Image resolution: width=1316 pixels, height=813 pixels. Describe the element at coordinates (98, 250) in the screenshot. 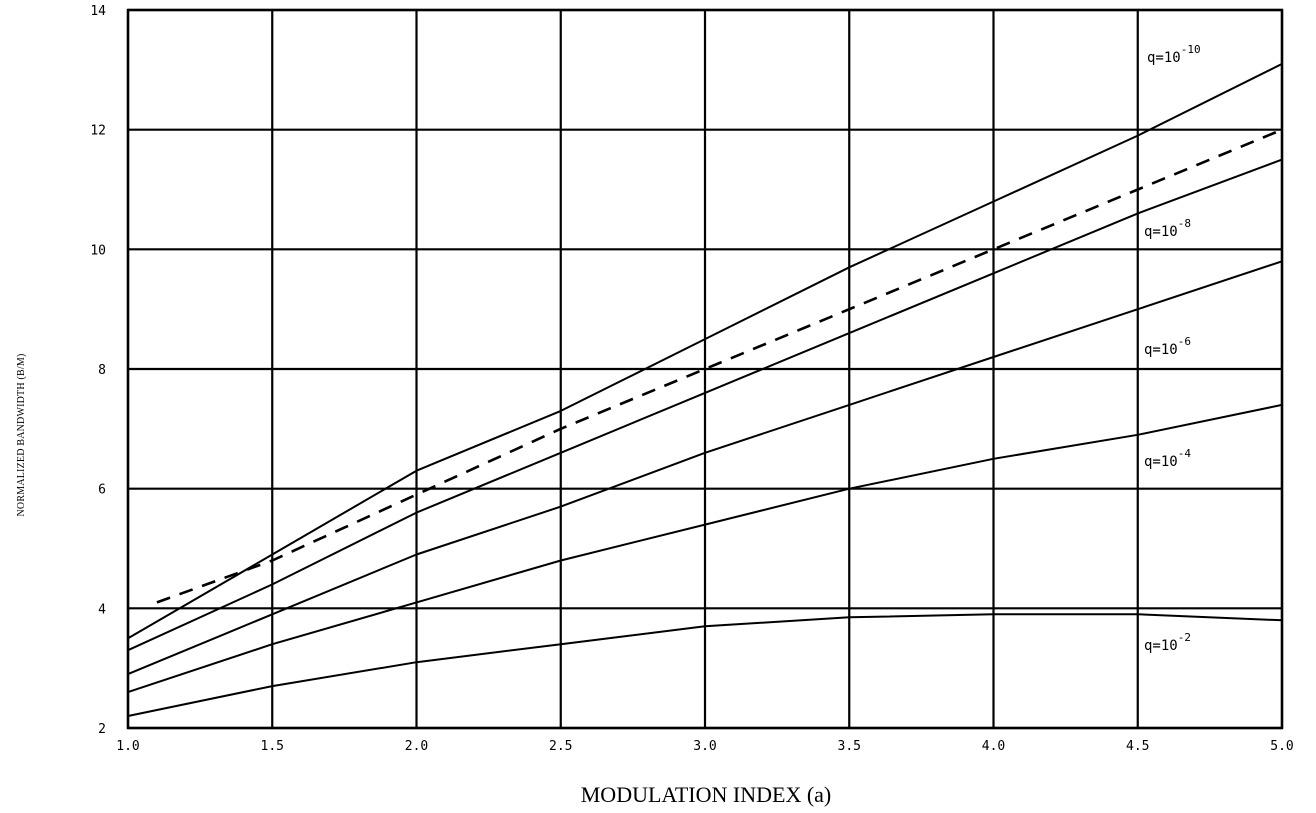

I see `y-tick-label-4: 10` at that location.